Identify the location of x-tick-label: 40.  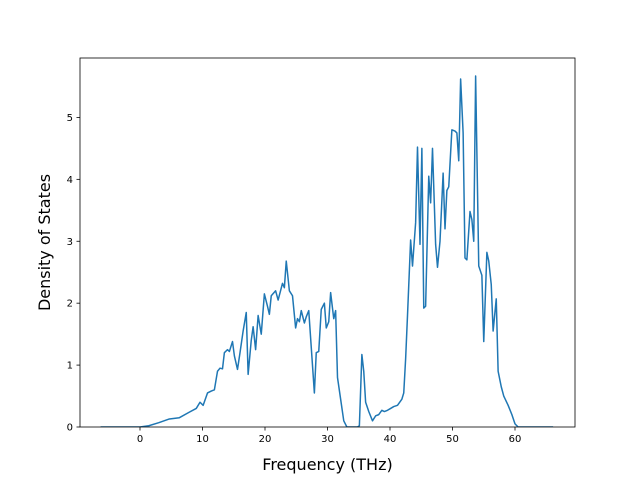
(390, 439).